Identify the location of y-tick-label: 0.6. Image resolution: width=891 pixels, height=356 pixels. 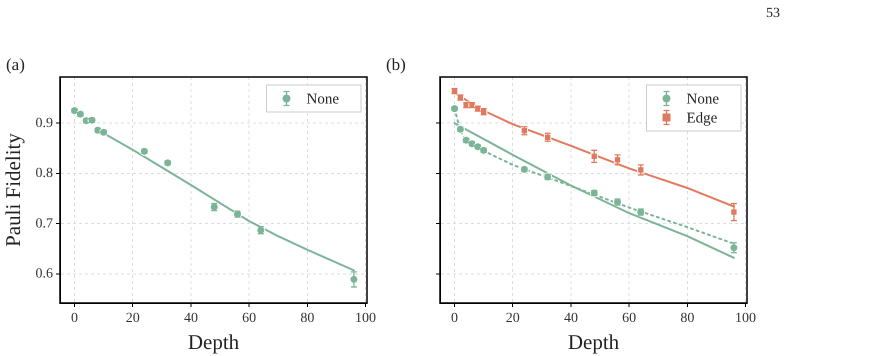
(44, 274).